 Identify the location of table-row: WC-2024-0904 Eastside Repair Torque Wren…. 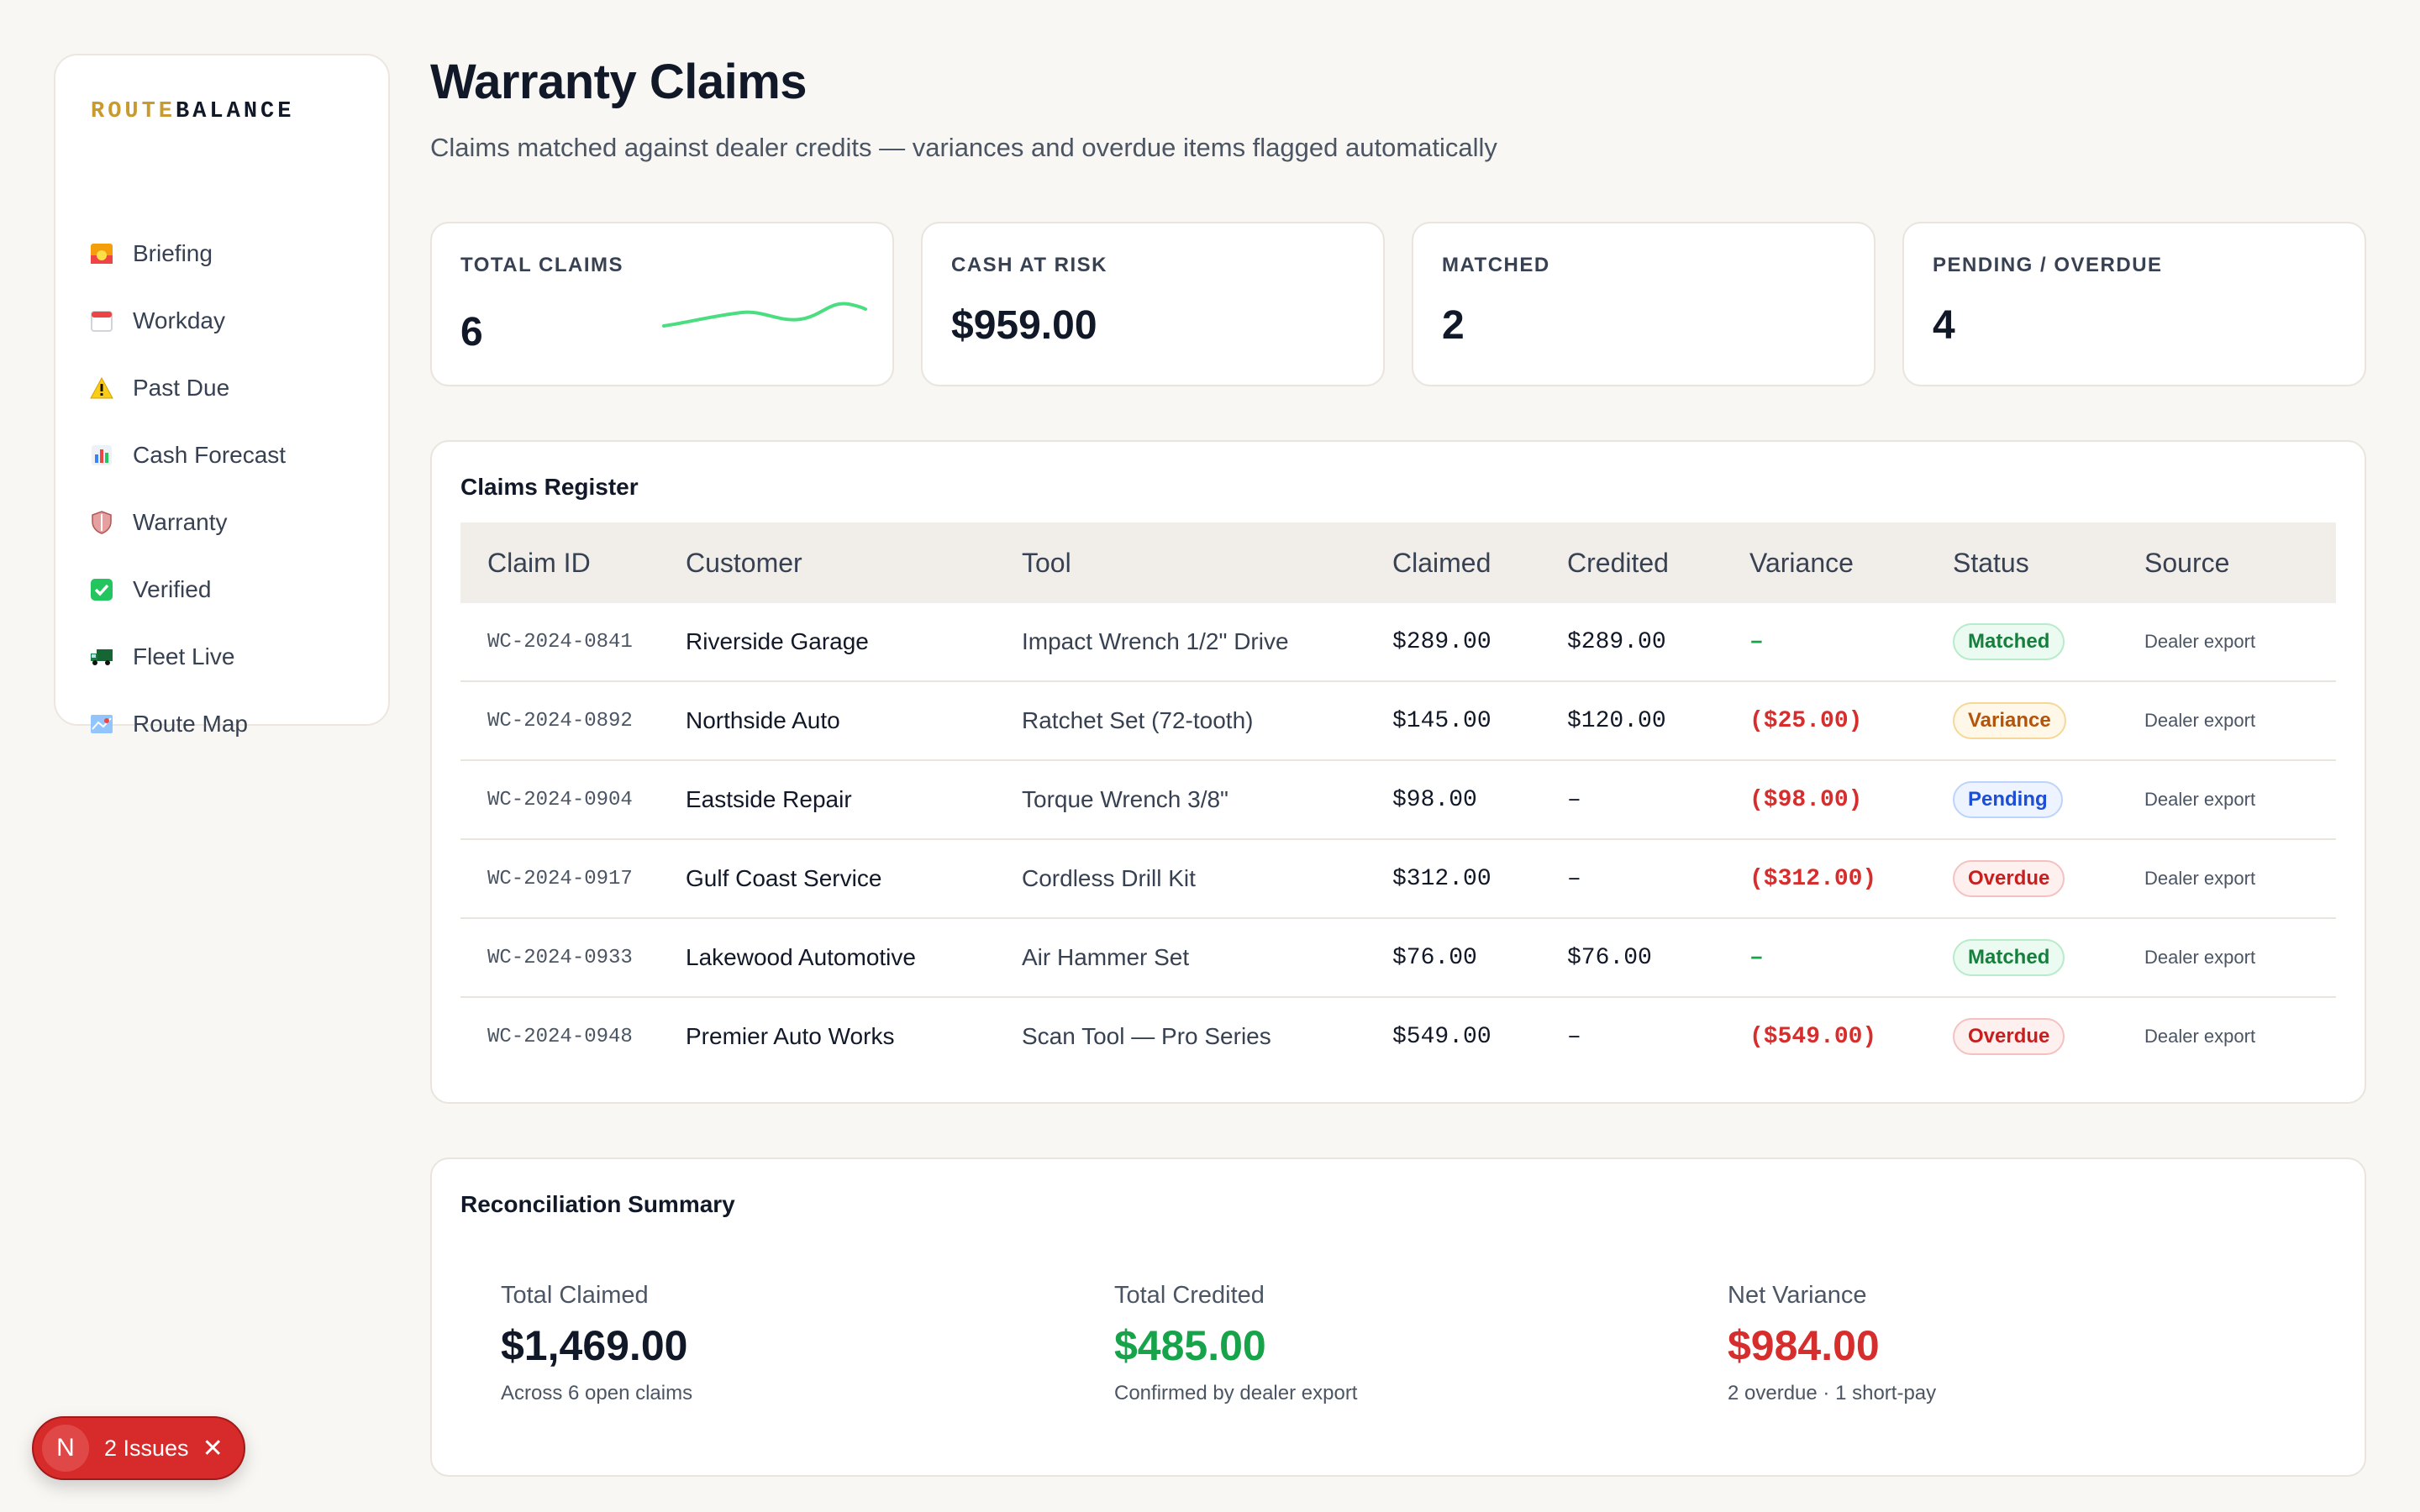
(1398, 800).